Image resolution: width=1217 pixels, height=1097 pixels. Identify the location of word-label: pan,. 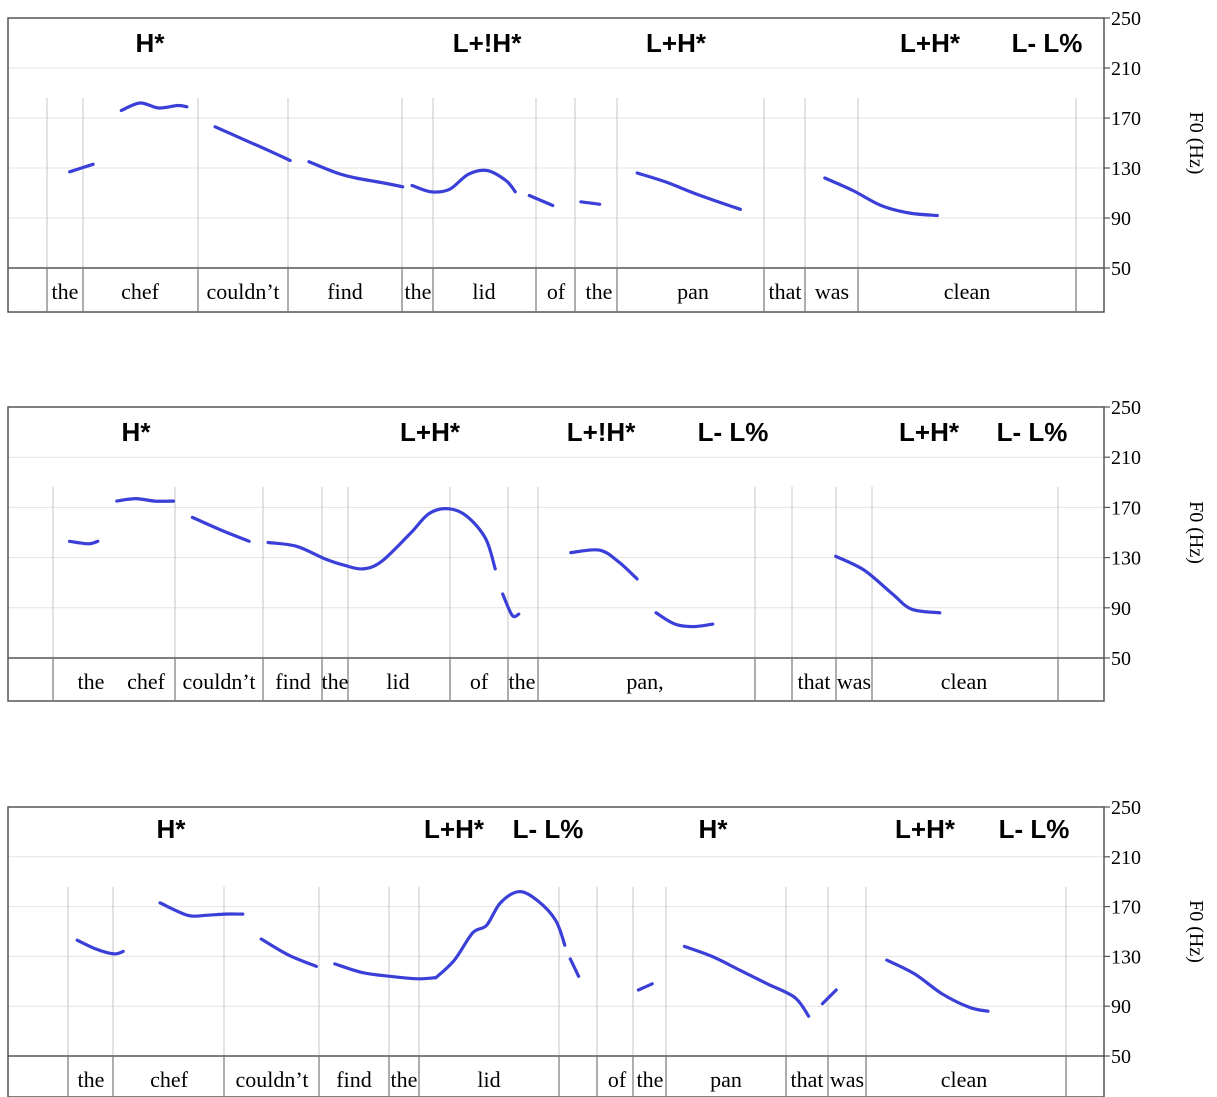
(644, 681).